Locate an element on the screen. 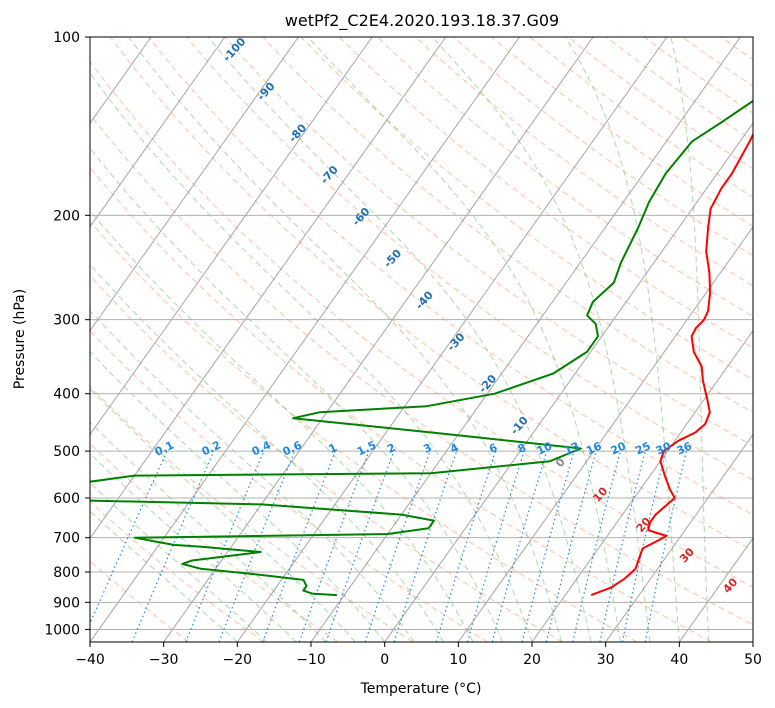 Image resolution: width=775 pixels, height=708 pixels. mixing-ratio-label: 13 is located at coordinates (571, 448).